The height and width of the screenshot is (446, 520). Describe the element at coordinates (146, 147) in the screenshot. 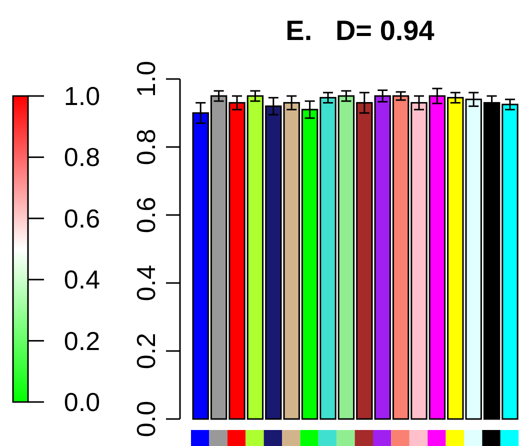

I see `y-tick-label: 0.8` at that location.